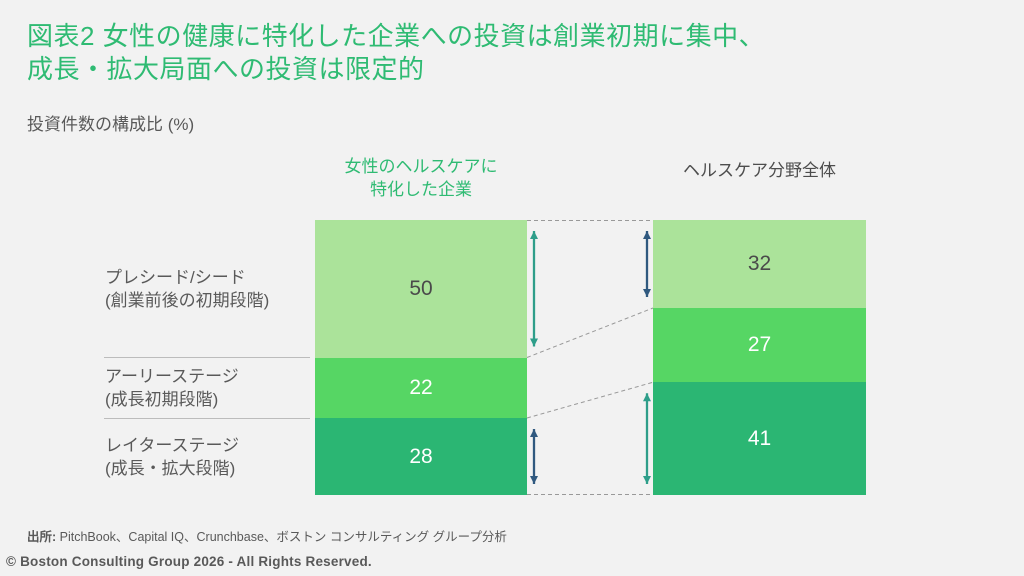  What do you see at coordinates (590, 400) in the screenshot?
I see `connector-dashed-seg2` at bounding box center [590, 400].